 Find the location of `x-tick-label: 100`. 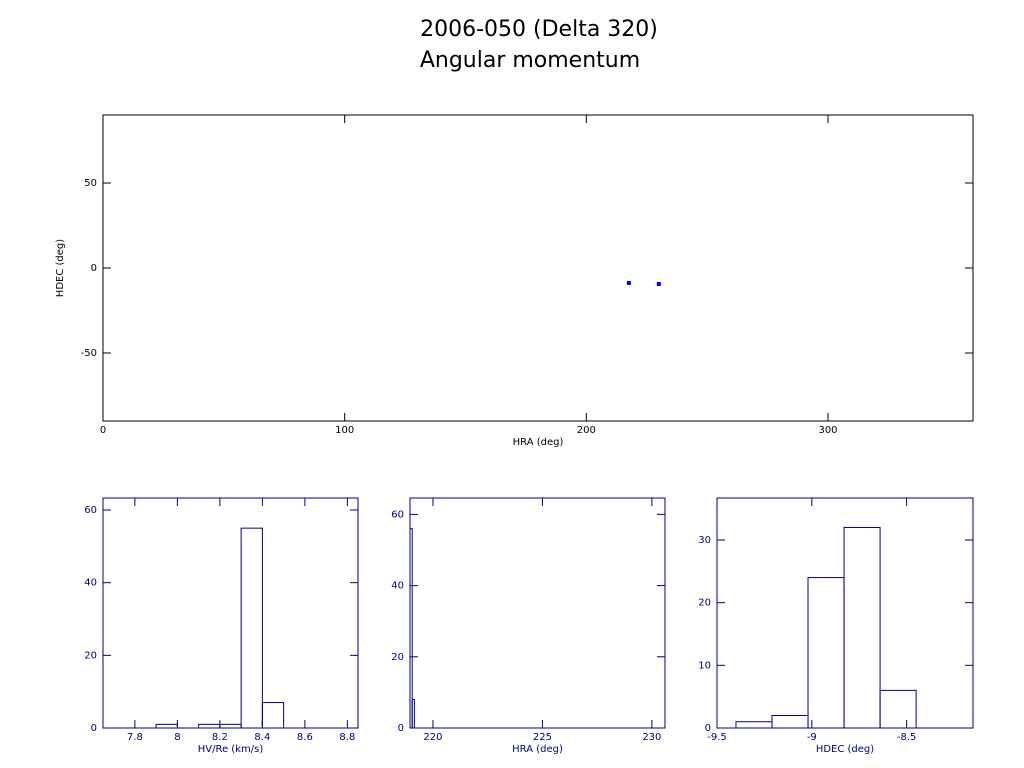

x-tick-label: 100 is located at coordinates (344, 430).